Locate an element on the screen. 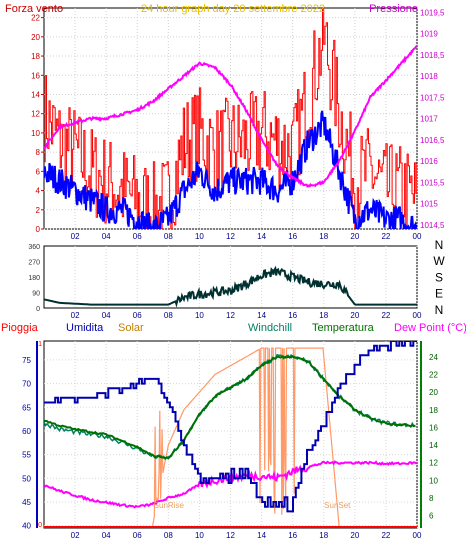 This screenshot has height=555, width=466. panel-2-x-tick: 08 is located at coordinates (168, 315).